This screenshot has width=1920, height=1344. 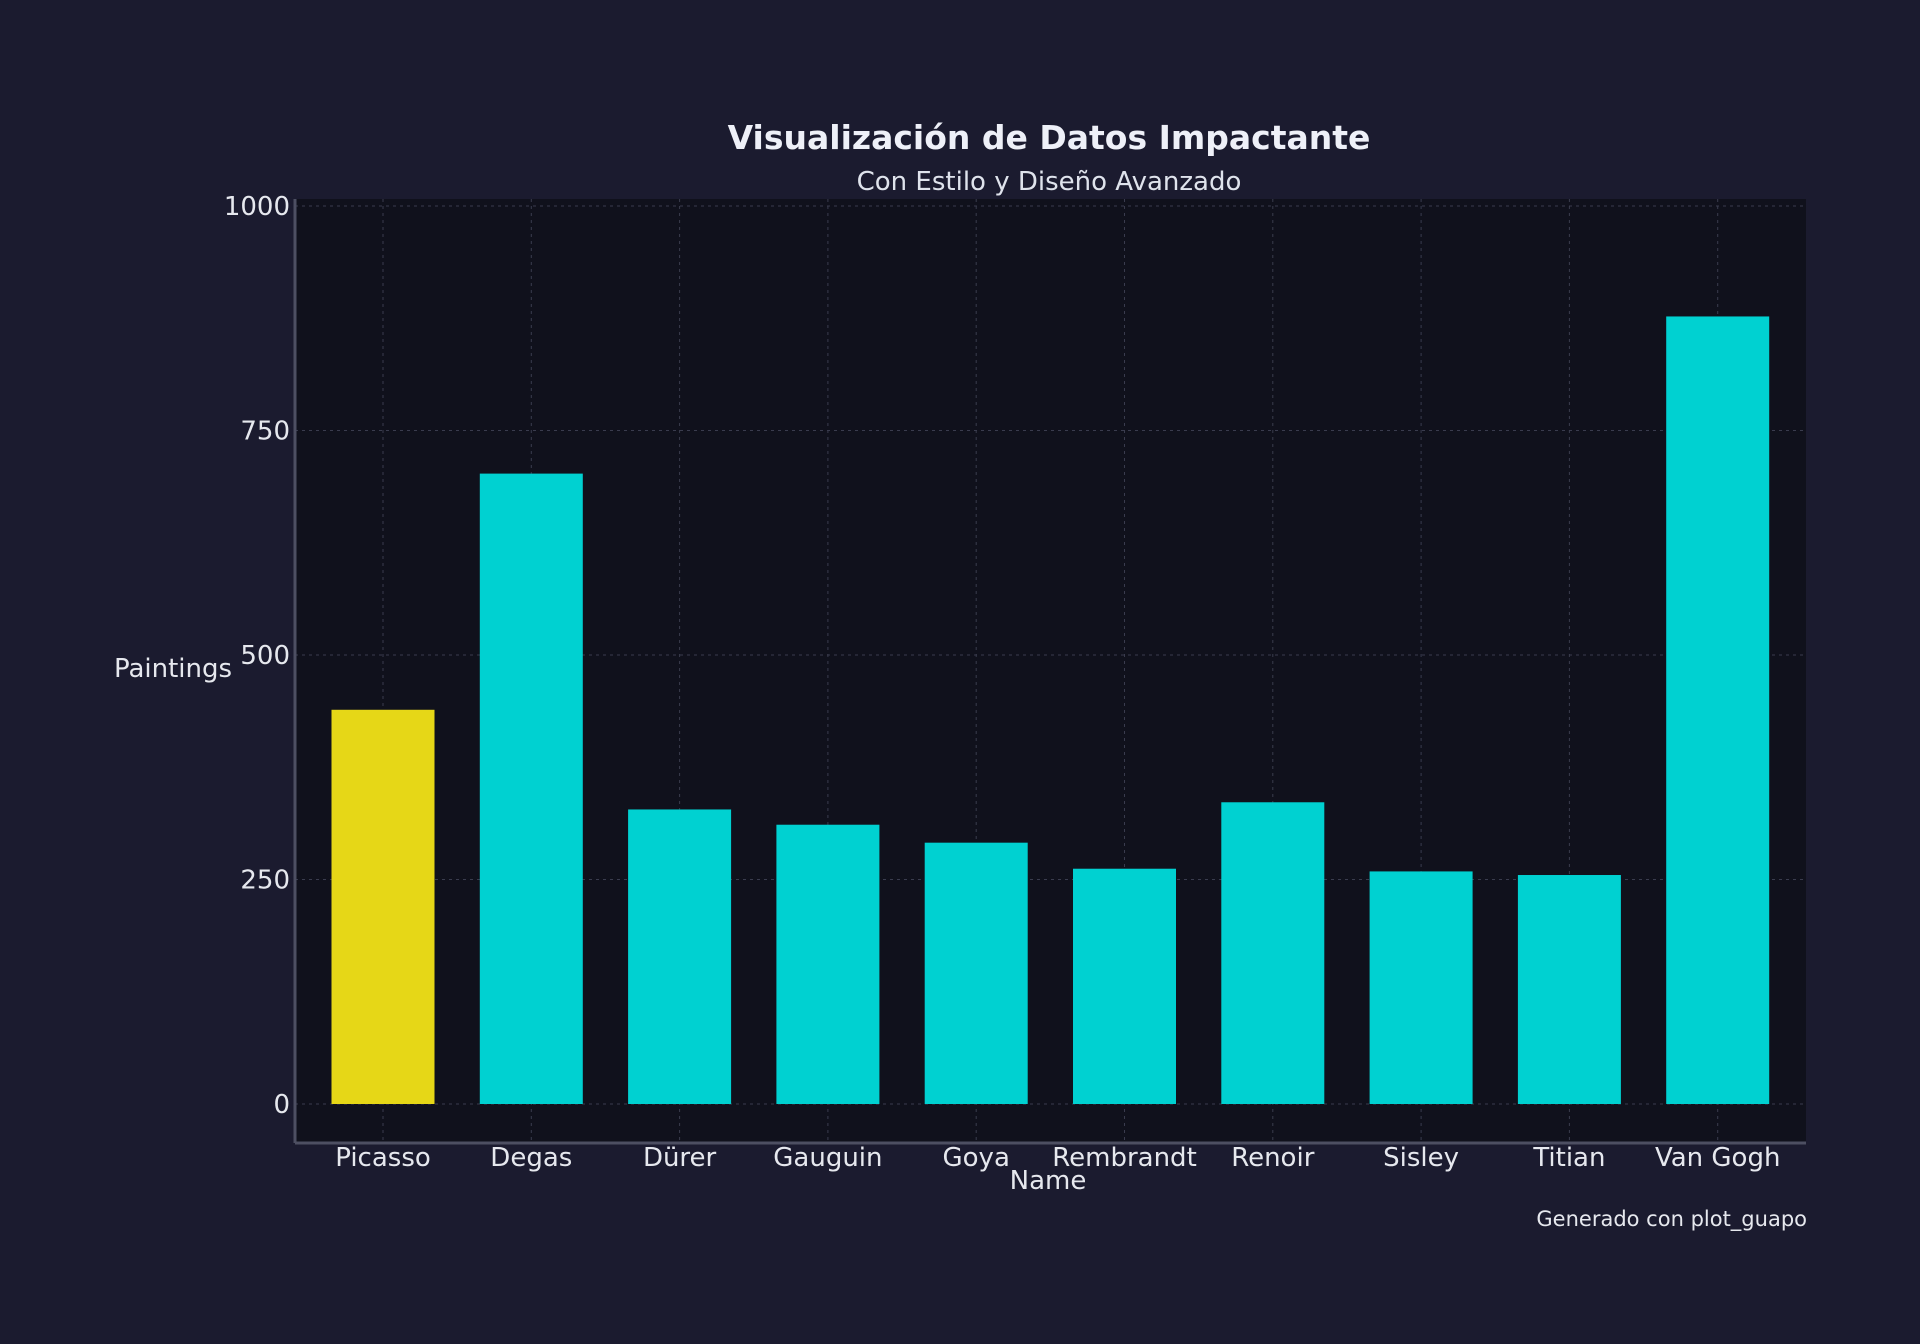 What do you see at coordinates (1124, 1158) in the screenshot?
I see `x-tick-label: Rembrandt` at bounding box center [1124, 1158].